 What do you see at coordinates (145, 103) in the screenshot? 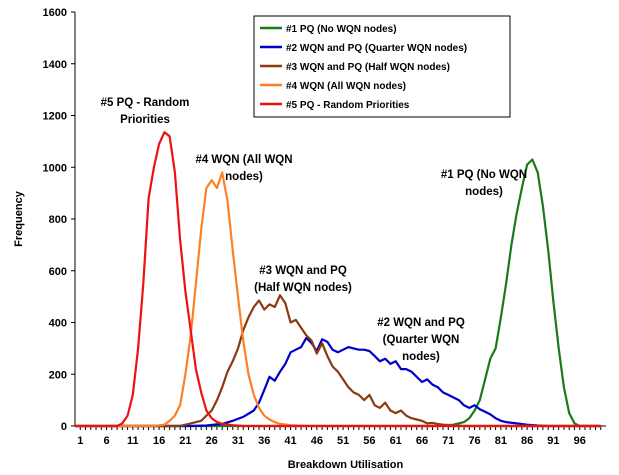
I see `annotation-1-line: #5 PQ - Random` at bounding box center [145, 103].